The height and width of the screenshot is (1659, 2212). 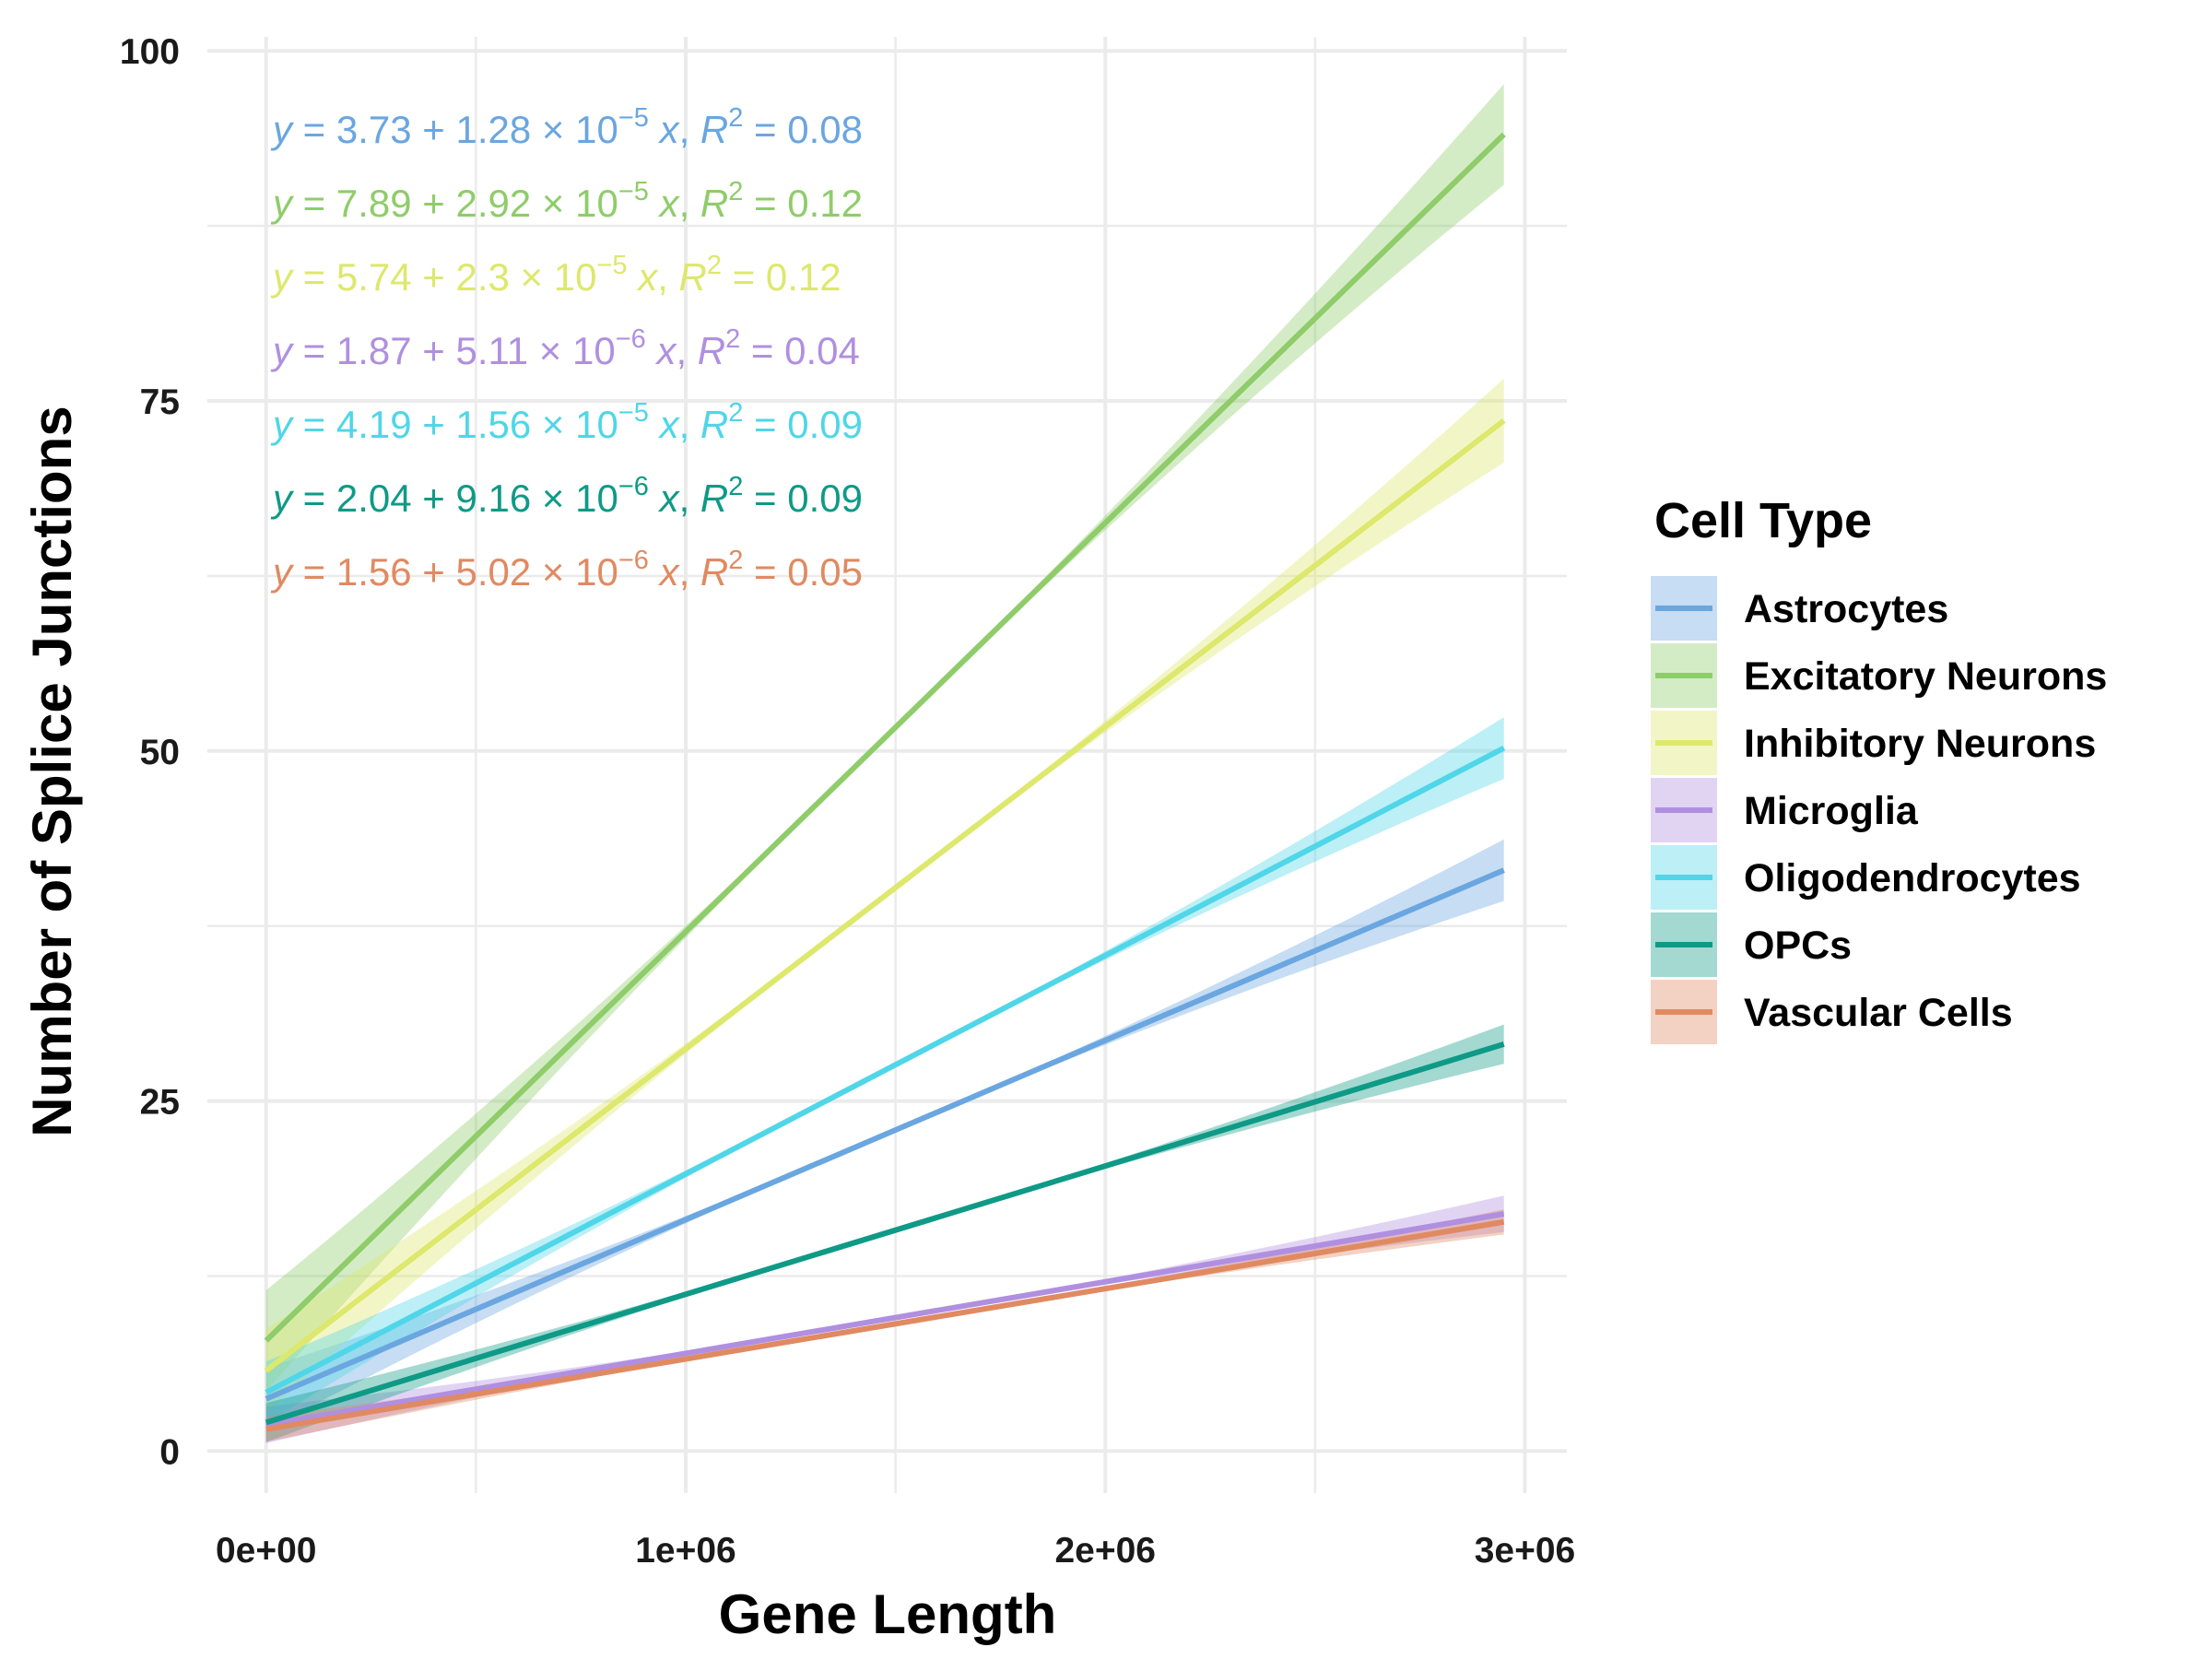 What do you see at coordinates (1525, 1551) in the screenshot?
I see `x-tick-label: 3e+06` at bounding box center [1525, 1551].